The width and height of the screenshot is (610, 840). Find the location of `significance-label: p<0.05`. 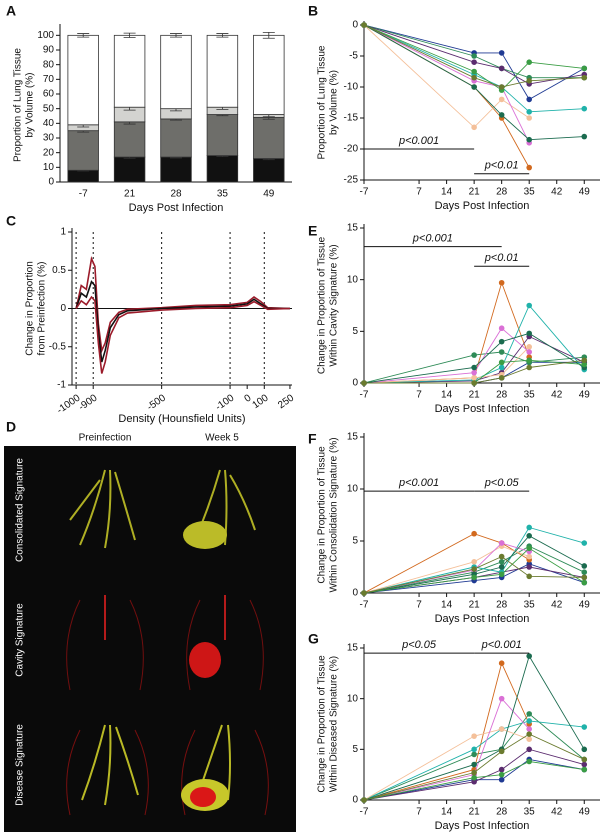

significance-label: p<0.05 is located at coordinates (502, 483).